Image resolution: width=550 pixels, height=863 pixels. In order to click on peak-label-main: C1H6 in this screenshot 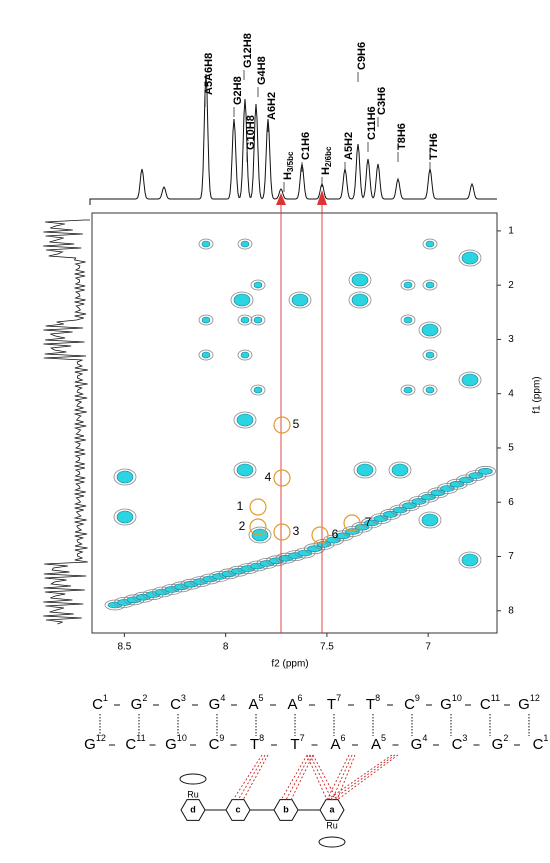, I will do `click(306, 146)`.